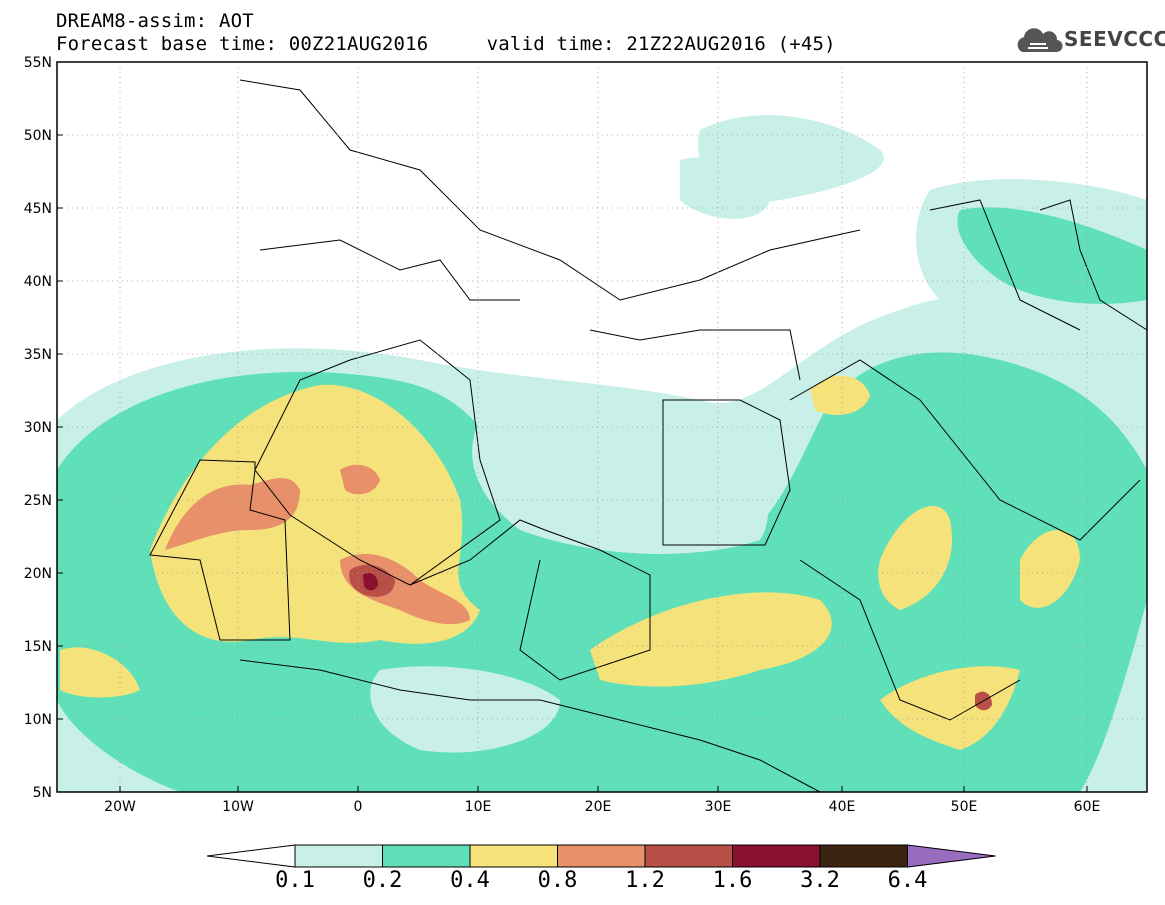 The width and height of the screenshot is (1165, 905). I want to click on aot-region-orange-algeria, so click(360, 479).